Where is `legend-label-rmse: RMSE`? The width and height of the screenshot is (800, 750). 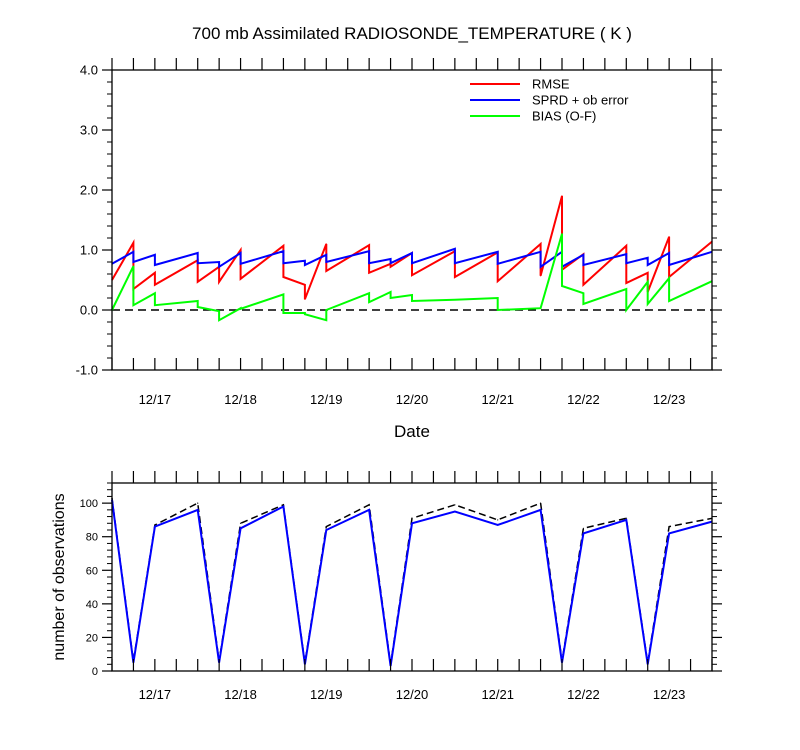 legend-label-rmse: RMSE is located at coordinates (551, 84).